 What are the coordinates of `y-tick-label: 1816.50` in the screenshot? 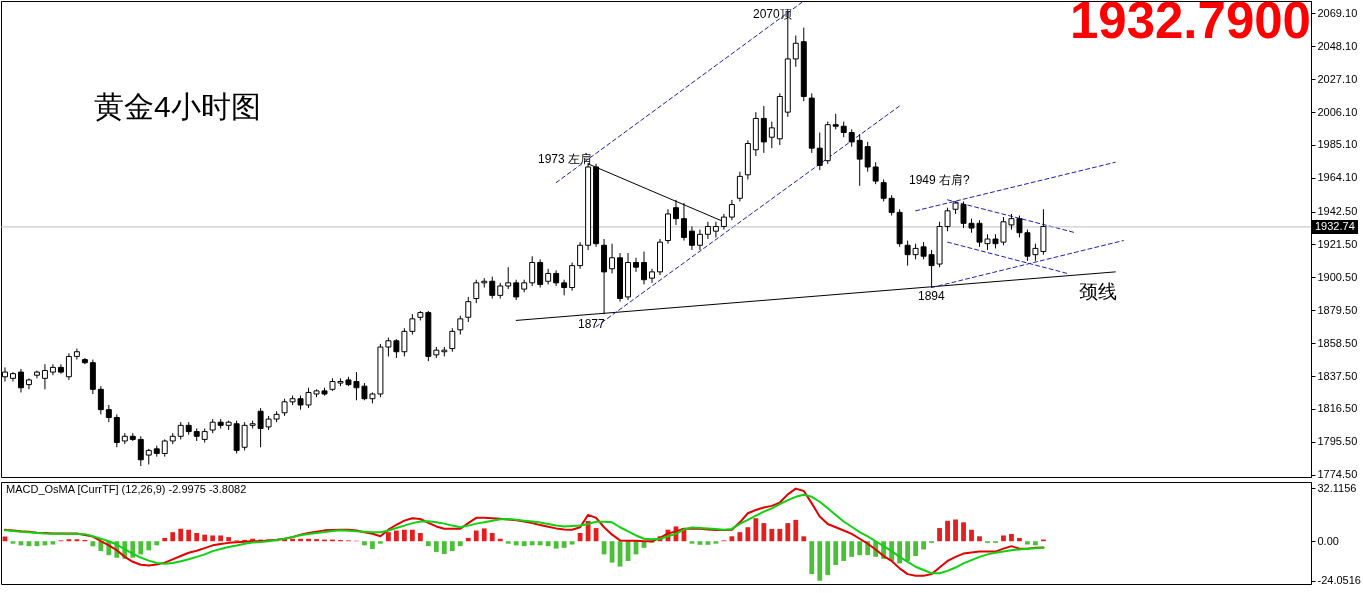 It's located at (1337, 408).